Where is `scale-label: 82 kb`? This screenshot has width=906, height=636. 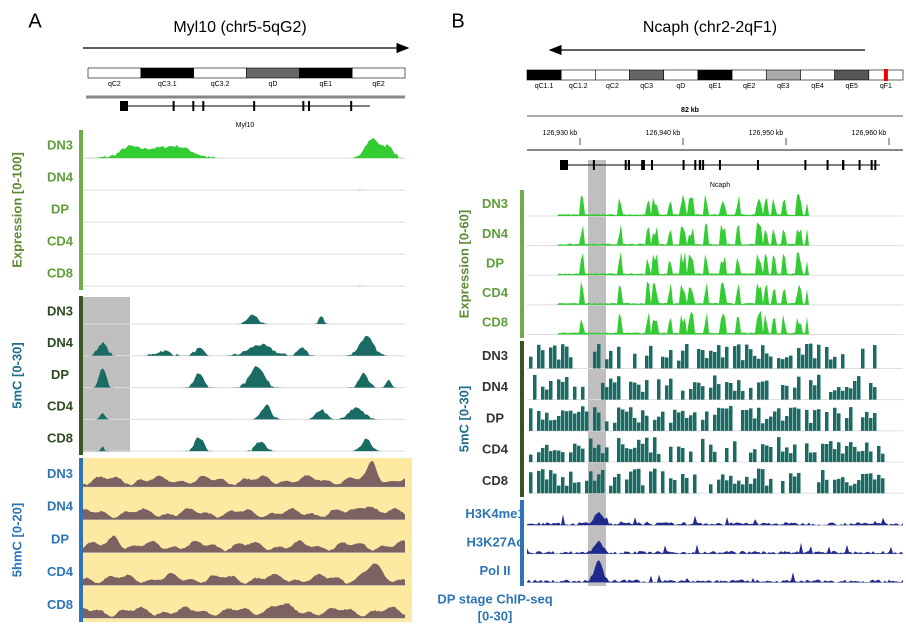
scale-label: 82 kb is located at coordinates (690, 110).